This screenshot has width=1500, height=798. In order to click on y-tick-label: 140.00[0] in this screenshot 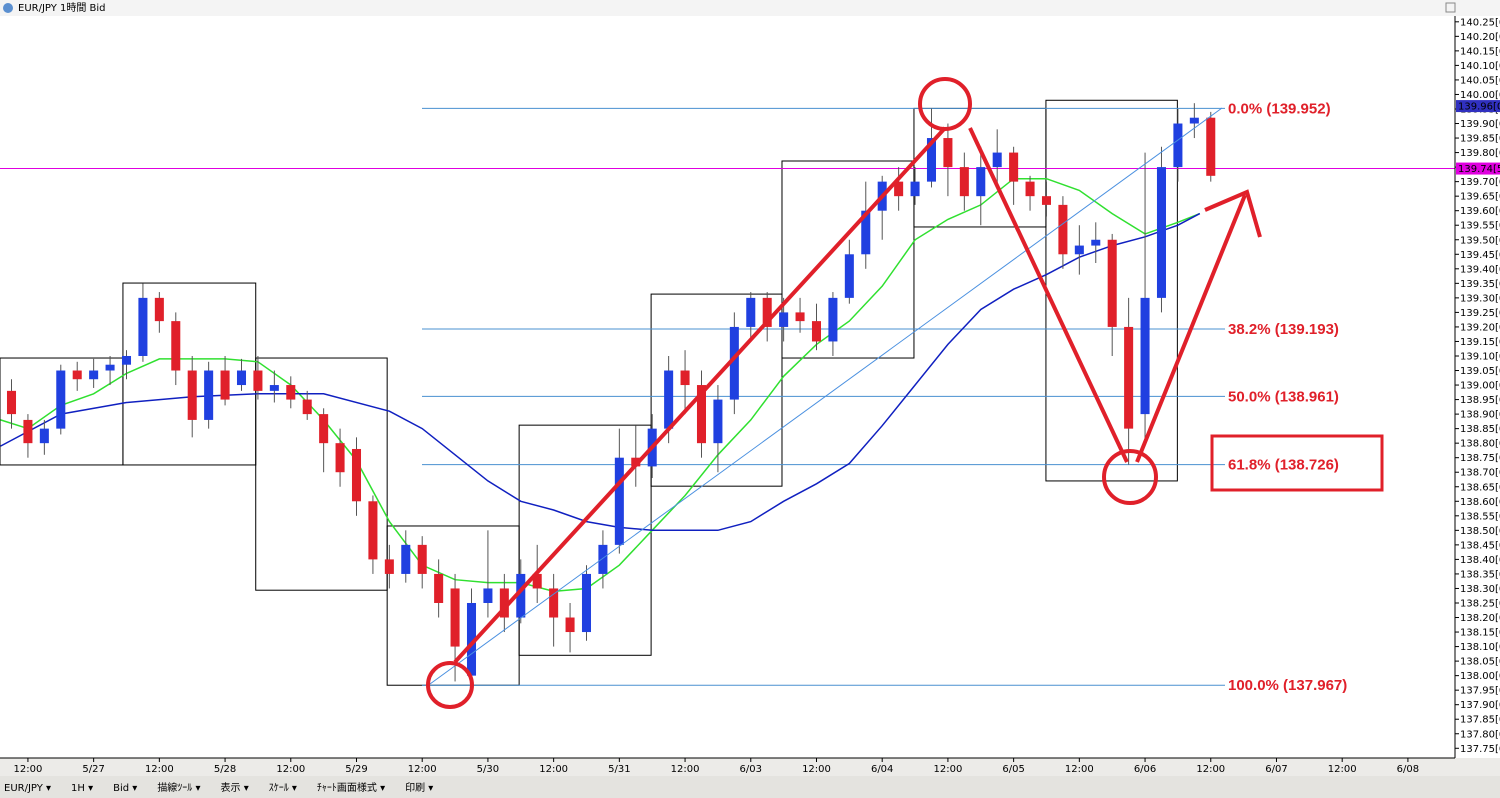, I will do `click(1480, 95)`.